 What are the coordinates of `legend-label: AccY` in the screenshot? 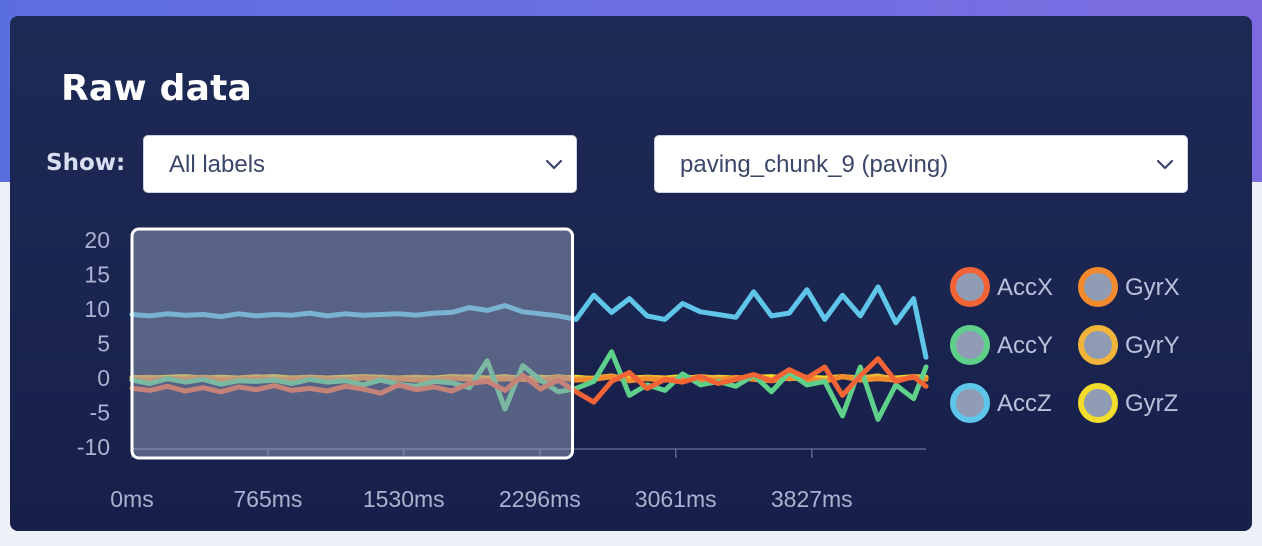 It's located at (1025, 345).